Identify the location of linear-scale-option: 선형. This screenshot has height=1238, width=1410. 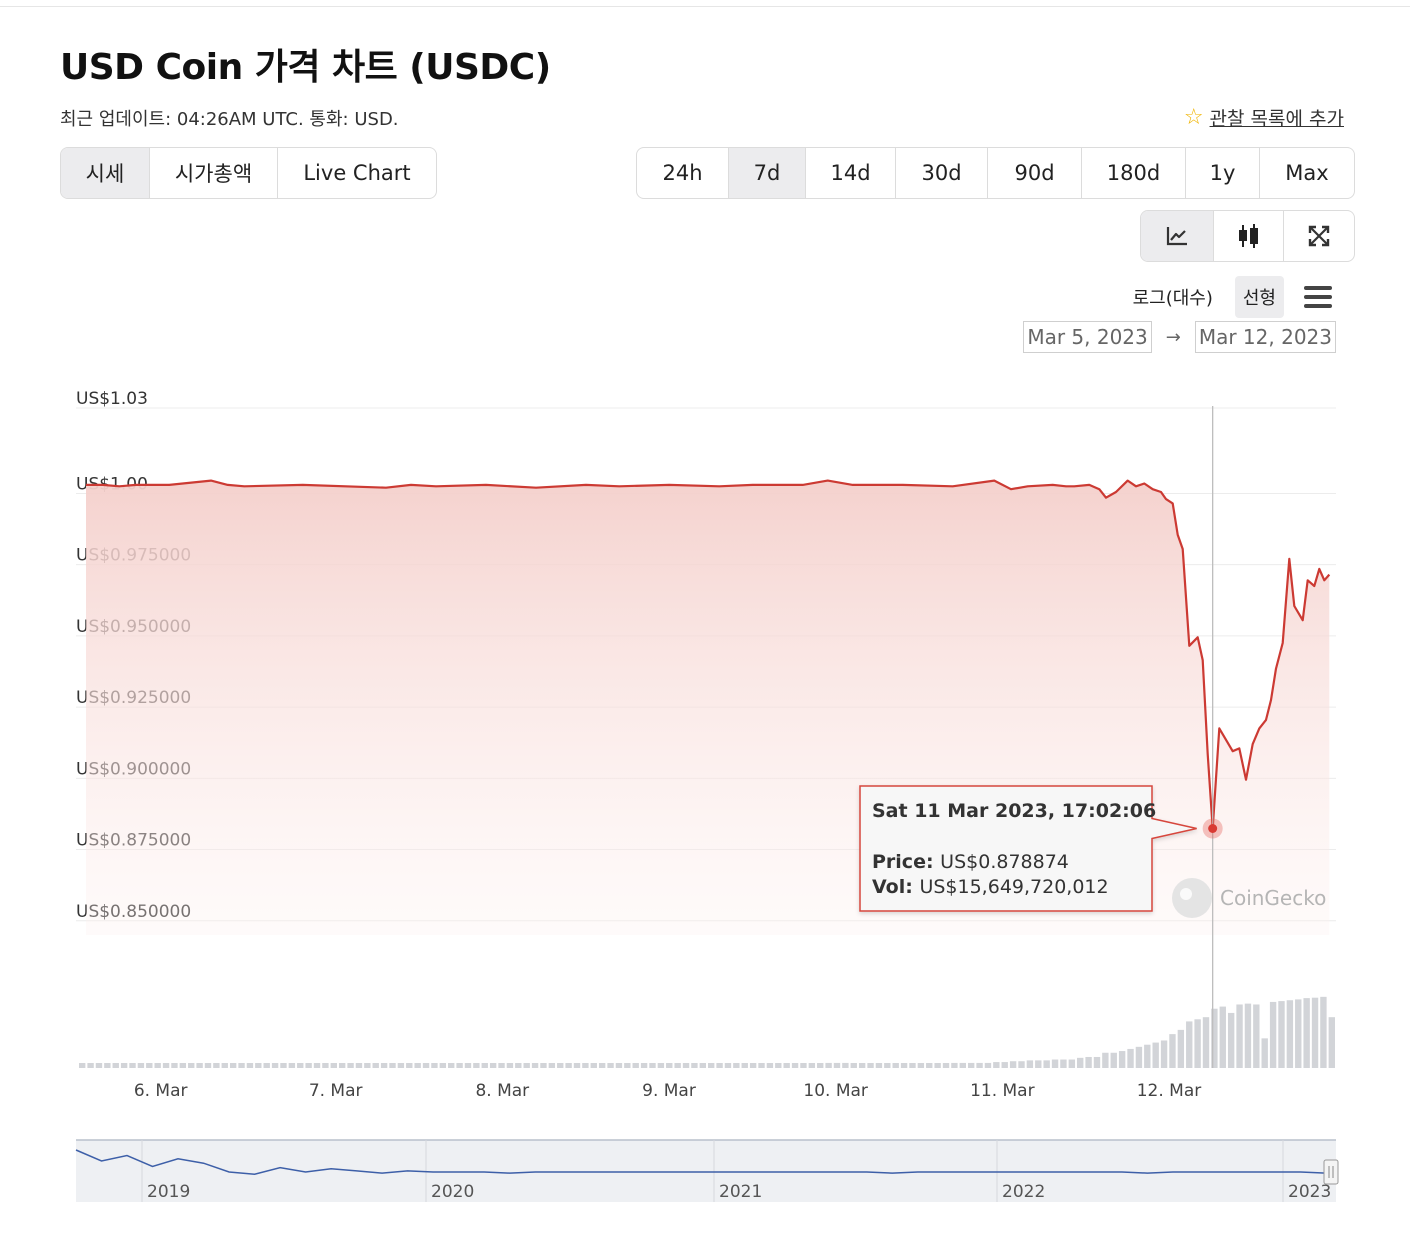
(1259, 297).